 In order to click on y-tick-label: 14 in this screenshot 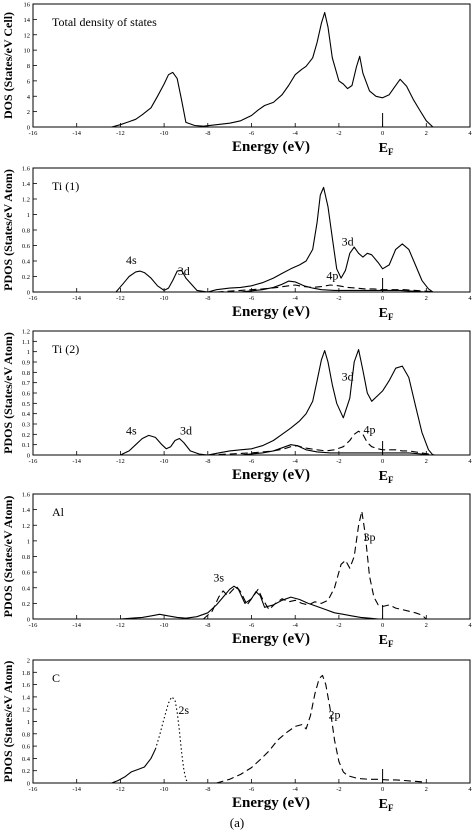, I will do `click(27, 20)`.